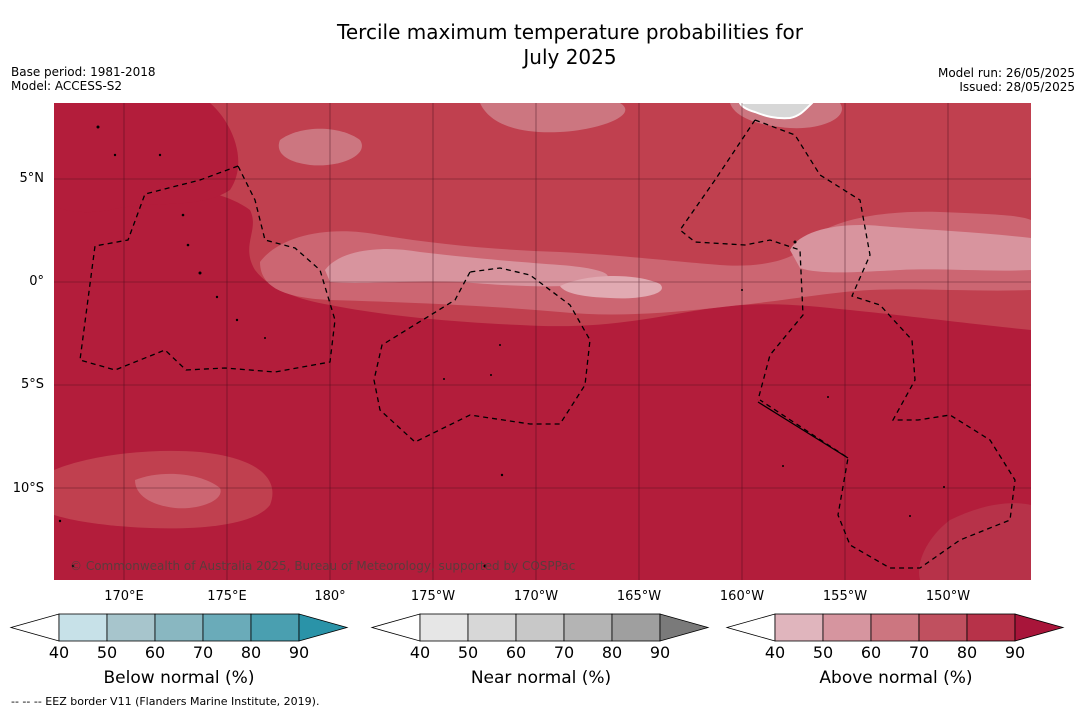  Describe the element at coordinates (178, 491) in the screenshot. I see `probability-patch-southwest` at that location.